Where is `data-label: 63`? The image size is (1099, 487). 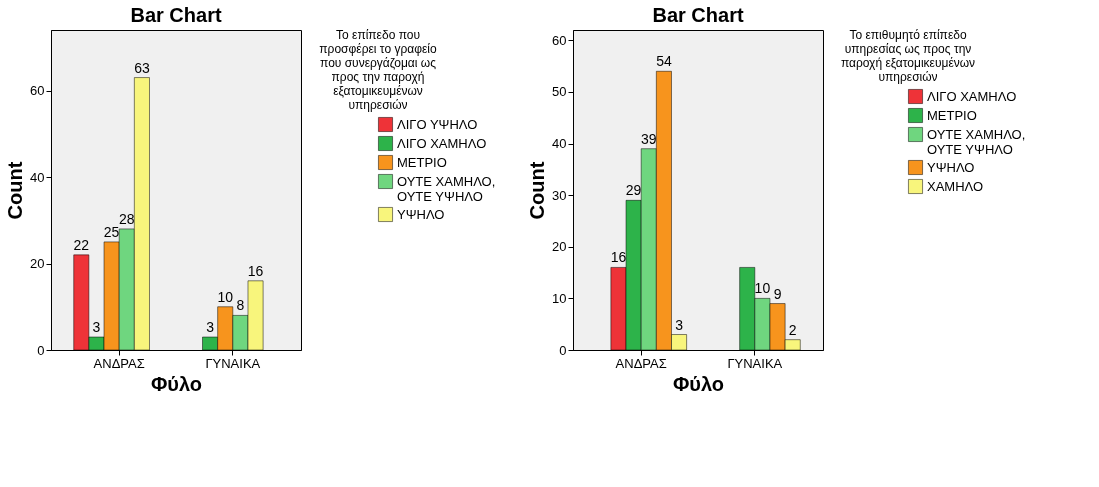
data-label: 63 is located at coordinates (142, 67).